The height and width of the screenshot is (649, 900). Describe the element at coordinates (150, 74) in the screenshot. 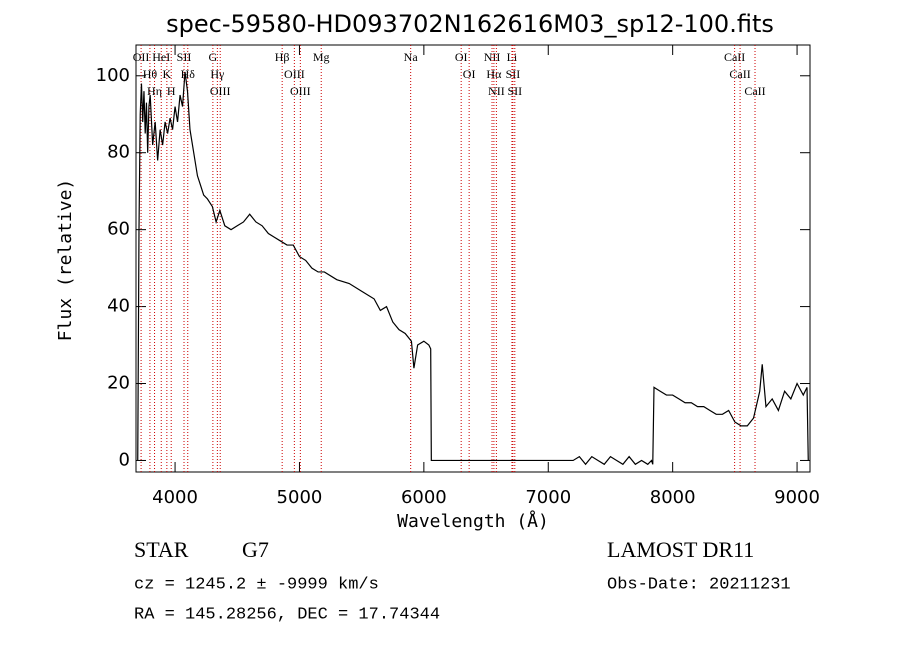

I see `line-label: Hθ` at that location.